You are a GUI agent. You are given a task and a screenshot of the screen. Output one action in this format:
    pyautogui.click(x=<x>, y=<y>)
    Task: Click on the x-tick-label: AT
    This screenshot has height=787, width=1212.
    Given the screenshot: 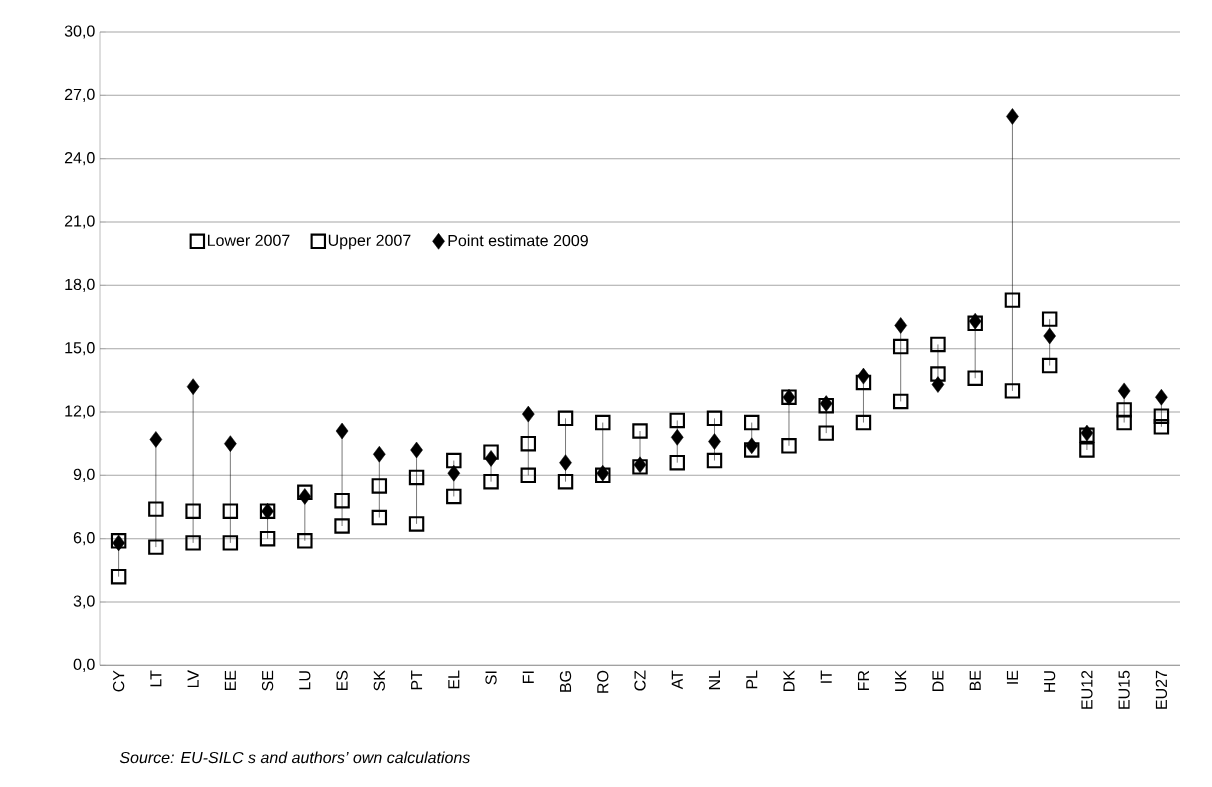 What is the action you would take?
    pyautogui.click(x=677, y=680)
    